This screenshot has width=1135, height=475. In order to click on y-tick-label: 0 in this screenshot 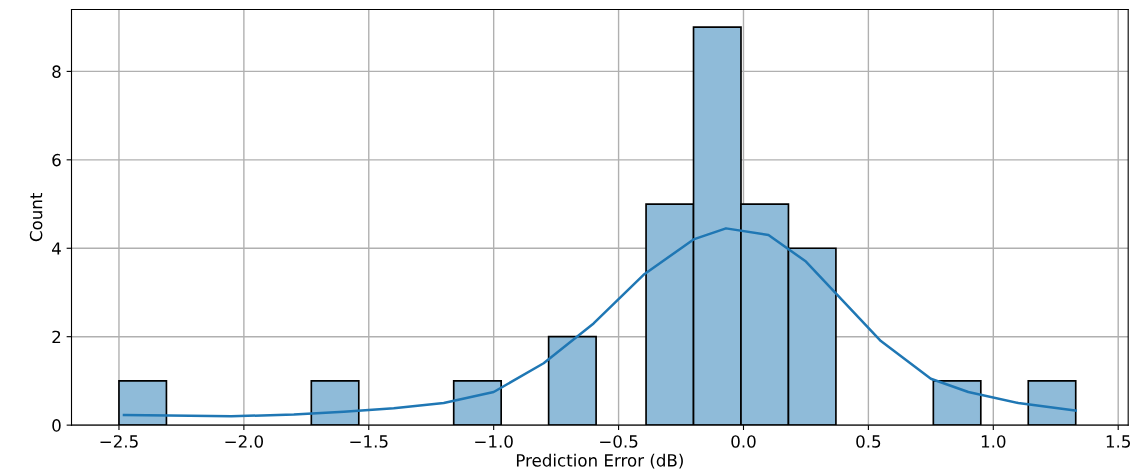, I will do `click(56, 425)`.